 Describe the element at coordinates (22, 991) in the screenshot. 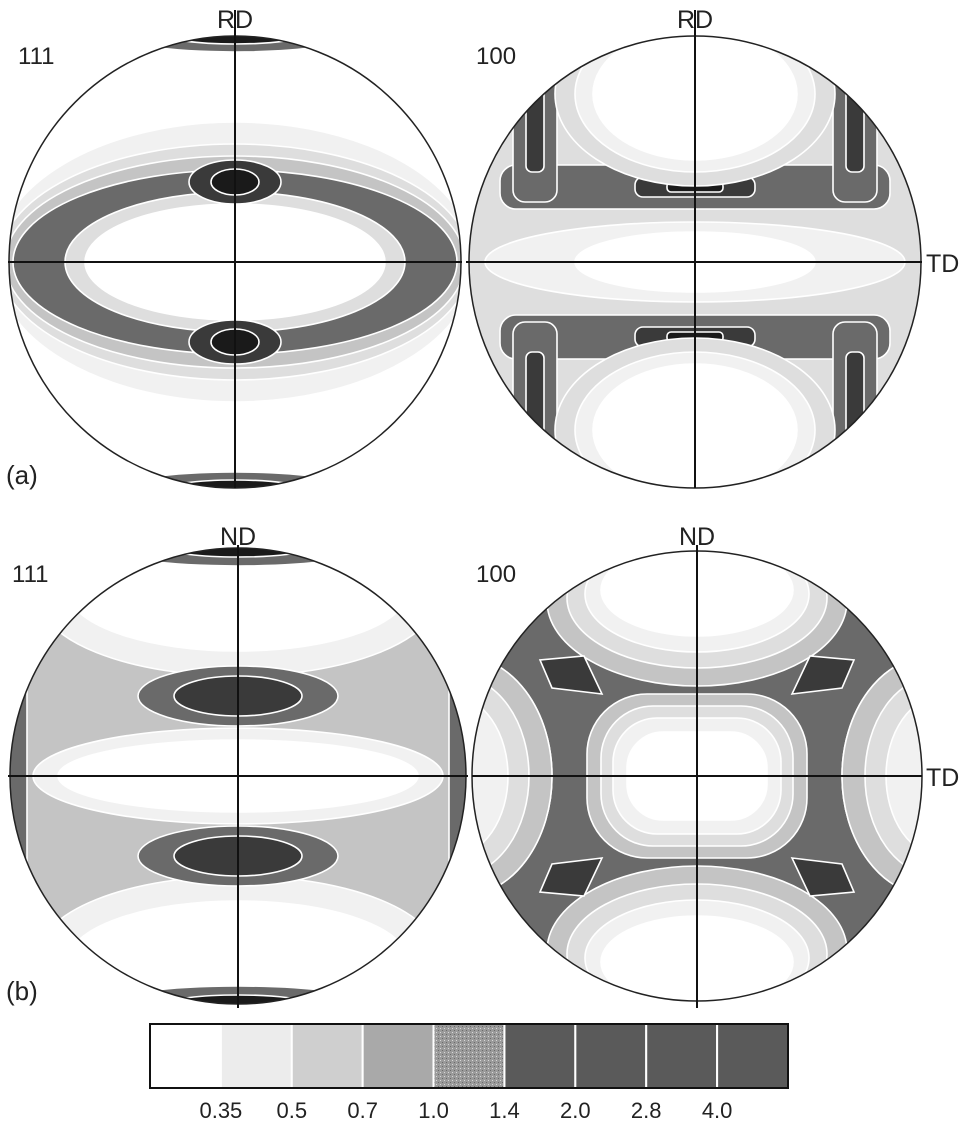

I see `panel-letter: (b)` at that location.